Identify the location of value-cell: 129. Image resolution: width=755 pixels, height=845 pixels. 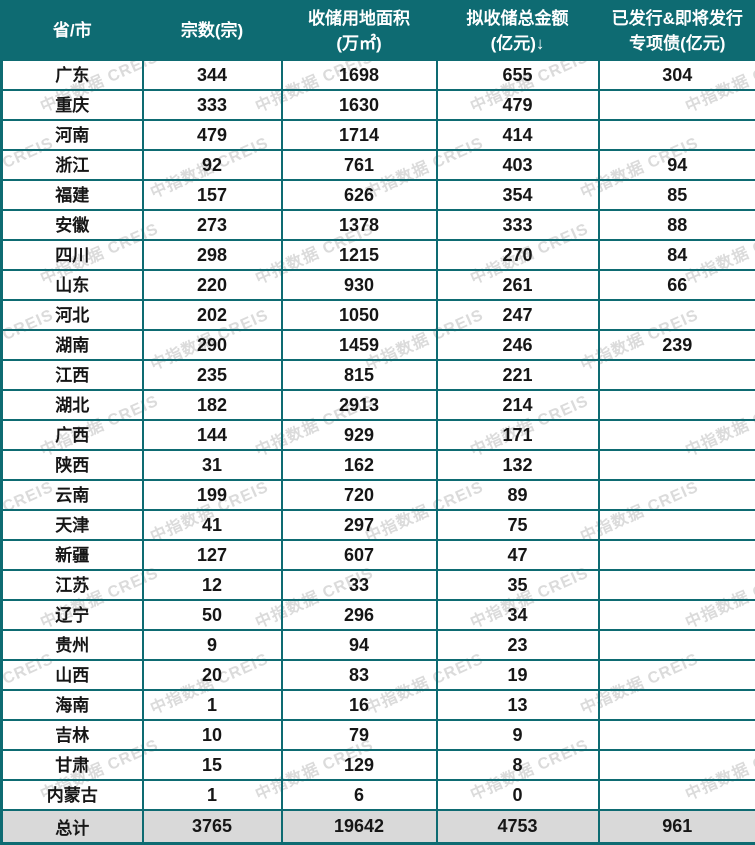
(359, 765).